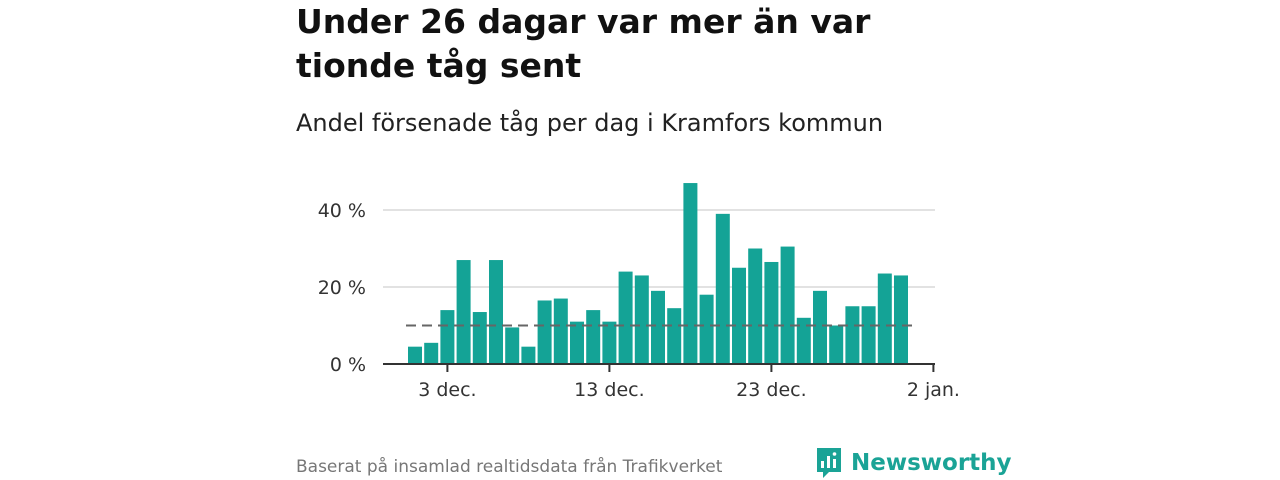 The image size is (1280, 480). I want to click on x-tick-label: 13 dec., so click(609, 390).